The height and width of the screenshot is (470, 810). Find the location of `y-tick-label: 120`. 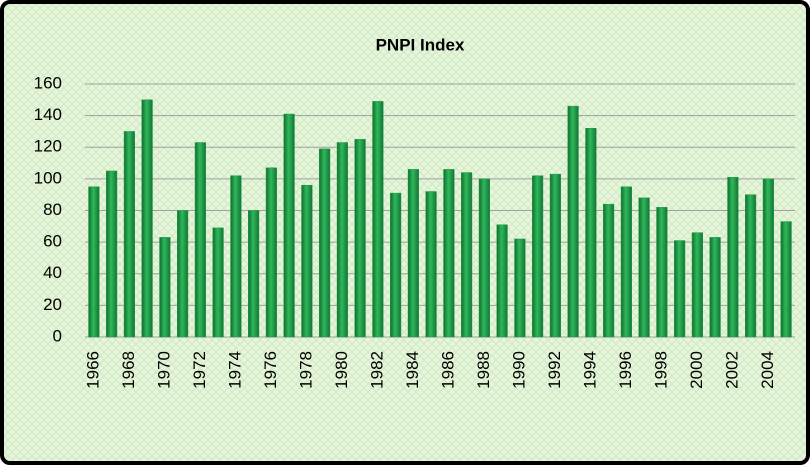

y-tick-label: 120 is located at coordinates (48, 146).